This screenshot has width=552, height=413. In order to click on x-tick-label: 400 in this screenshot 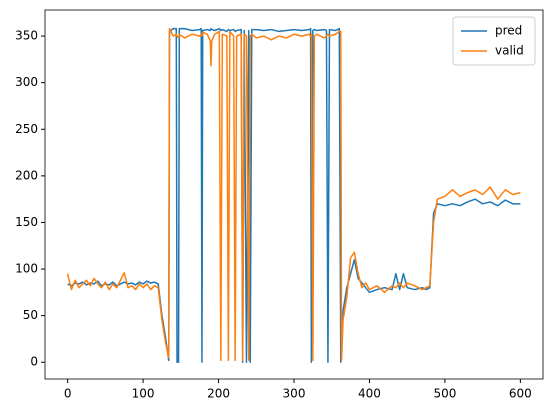, I will do `click(369, 394)`.